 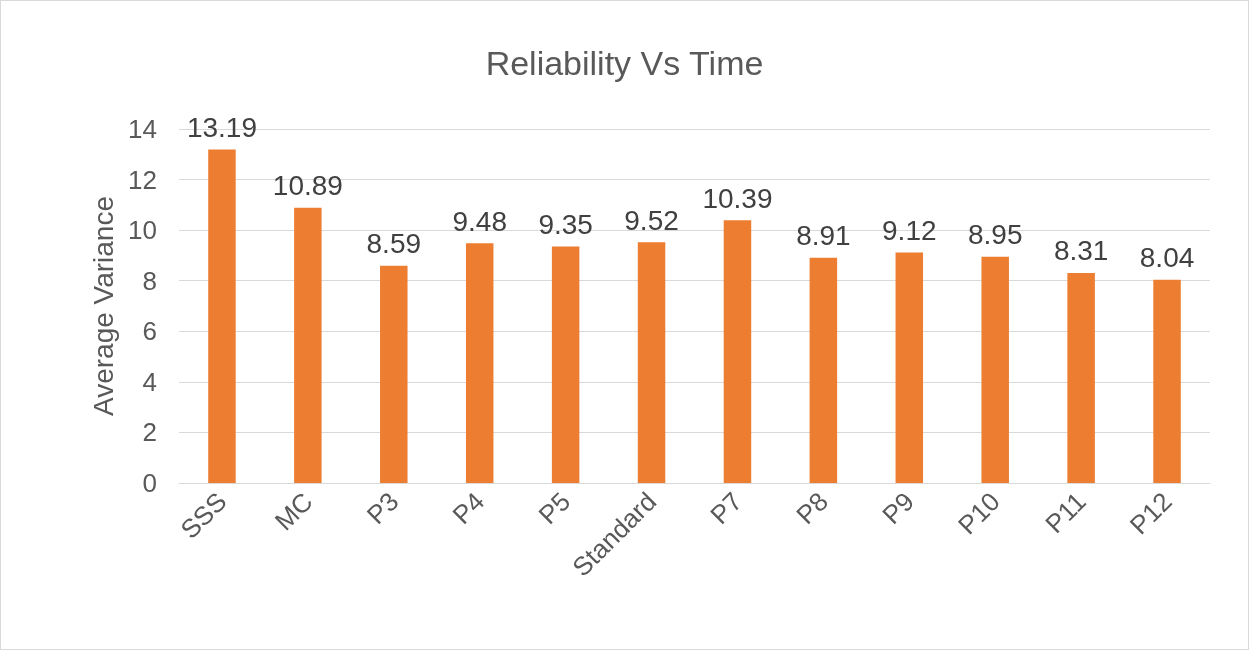 I want to click on x-tick-label: P5, so click(x=554, y=508).